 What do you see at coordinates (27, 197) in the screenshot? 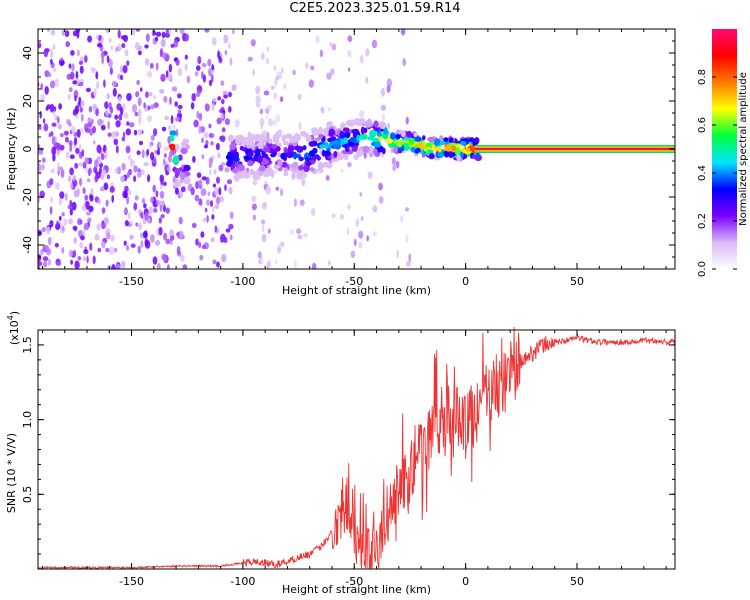
I see `y-tick-label: -20` at bounding box center [27, 197].